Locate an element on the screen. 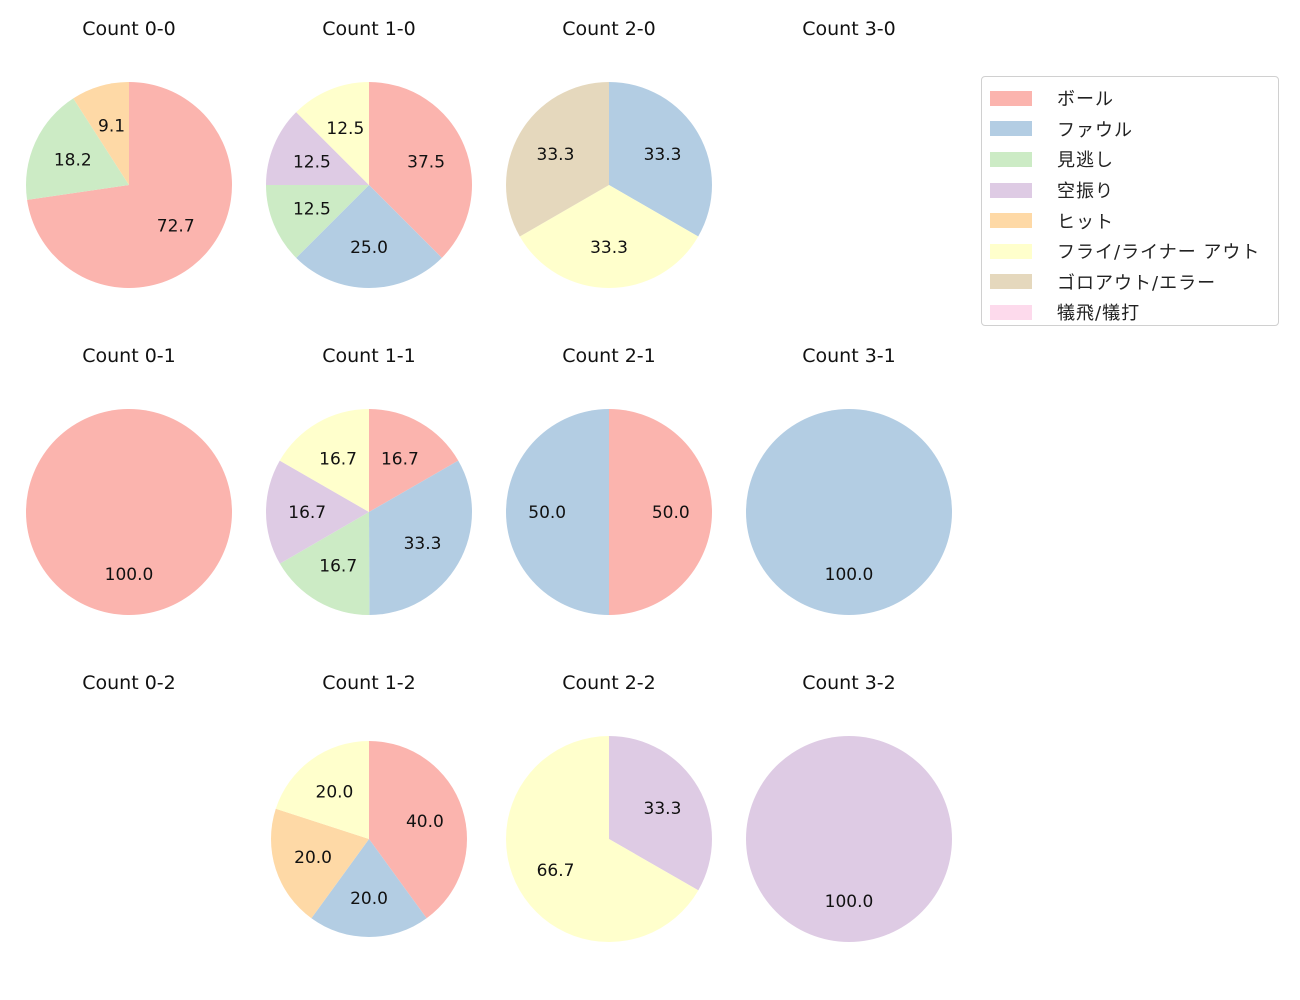  pie-value-label: 72.7 is located at coordinates (176, 226).